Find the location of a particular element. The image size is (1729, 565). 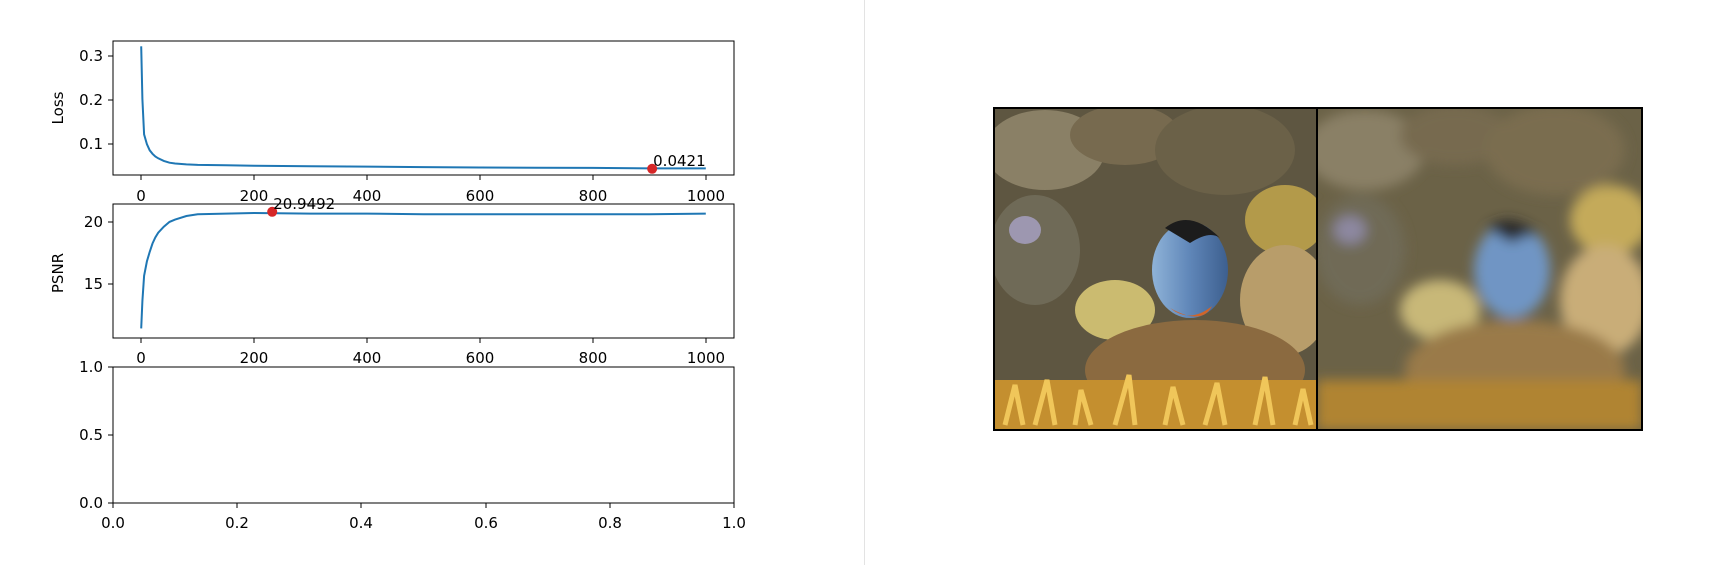

psnr-x-tick-label: 400 is located at coordinates (367, 358).